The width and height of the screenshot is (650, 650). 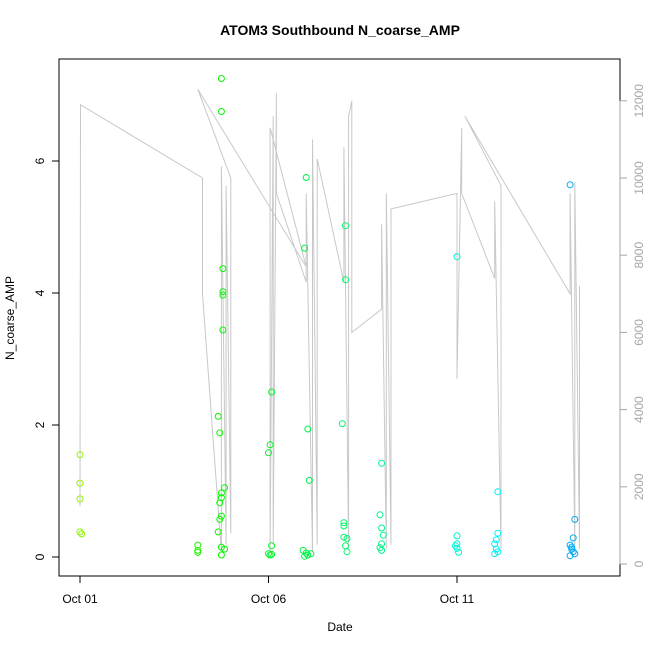 What do you see at coordinates (340, 627) in the screenshot?
I see `x-axis-label: Date` at bounding box center [340, 627].